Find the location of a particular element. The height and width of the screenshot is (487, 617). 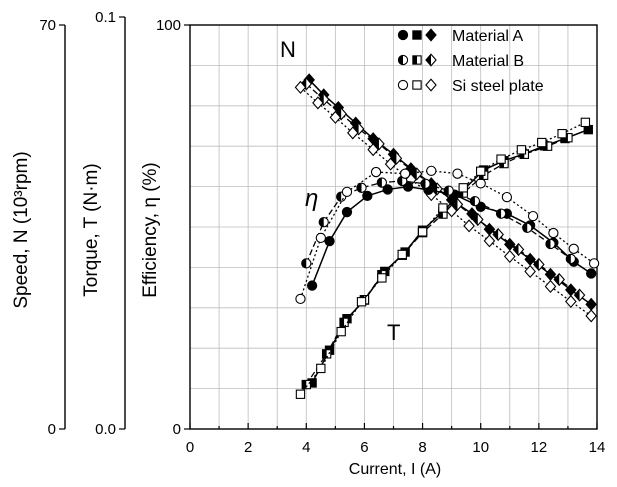

legend-entry: Si steel plate is located at coordinates (470, 86).